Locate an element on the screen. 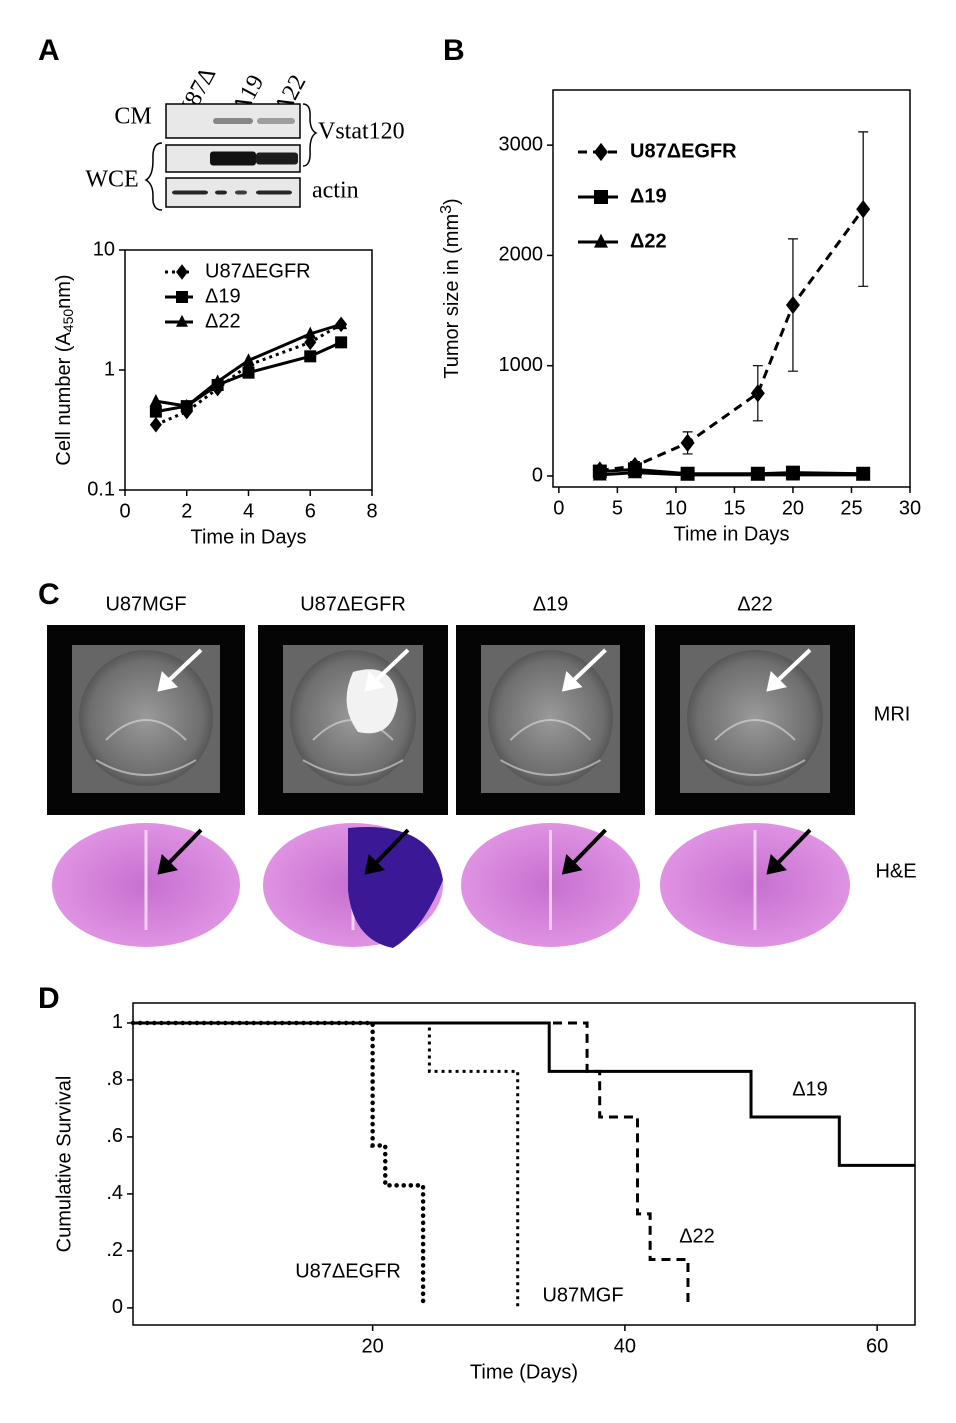 Image resolution: width=956 pixels, height=1423 pixels. y-axis-label: Cell number (A450nm) is located at coordinates (64, 369).